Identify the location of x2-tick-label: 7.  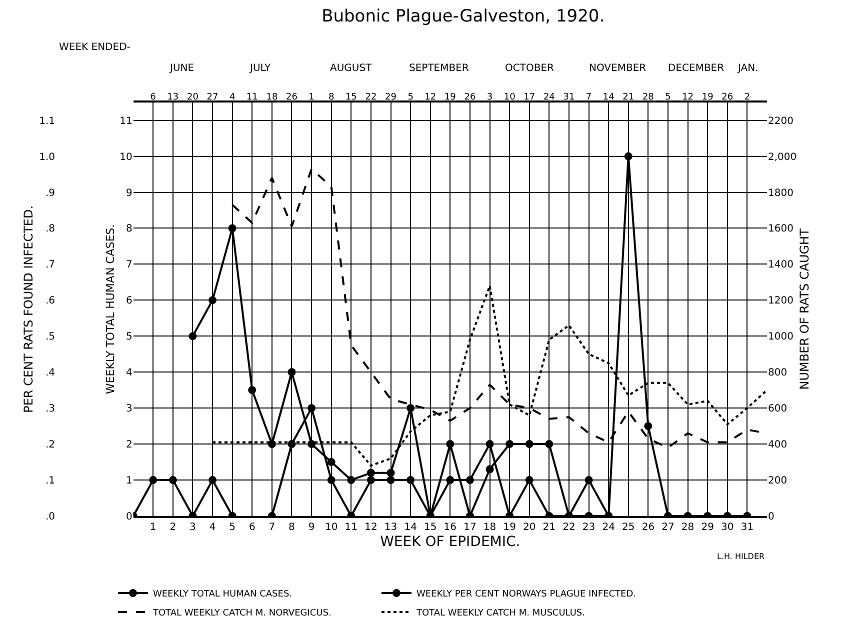
(589, 97).